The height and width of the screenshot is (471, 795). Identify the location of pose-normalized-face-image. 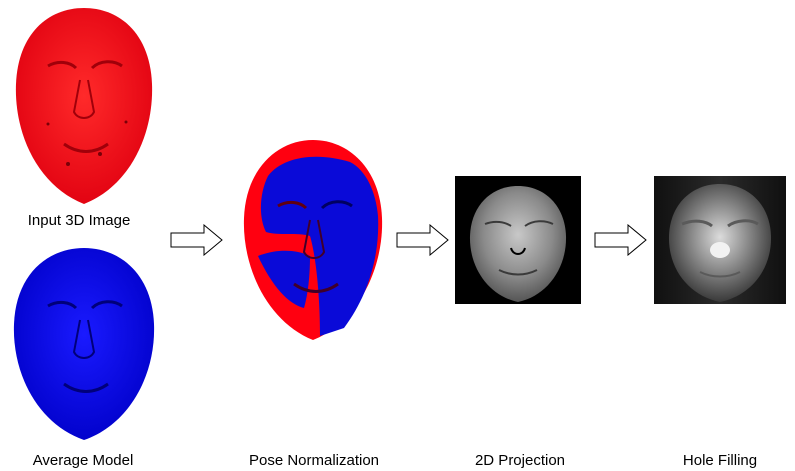
(313, 240).